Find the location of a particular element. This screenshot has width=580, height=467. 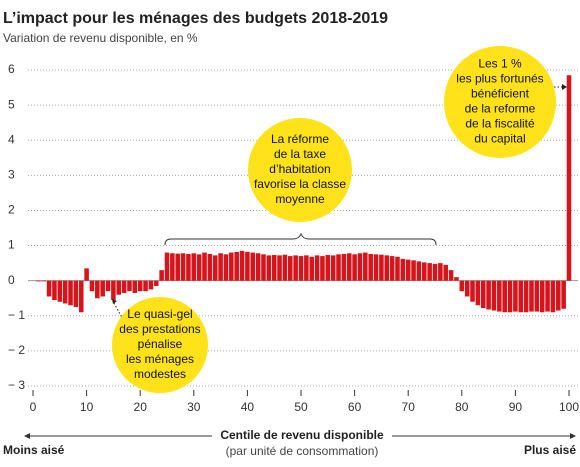

y-tick-label: 0 is located at coordinates (11, 280).